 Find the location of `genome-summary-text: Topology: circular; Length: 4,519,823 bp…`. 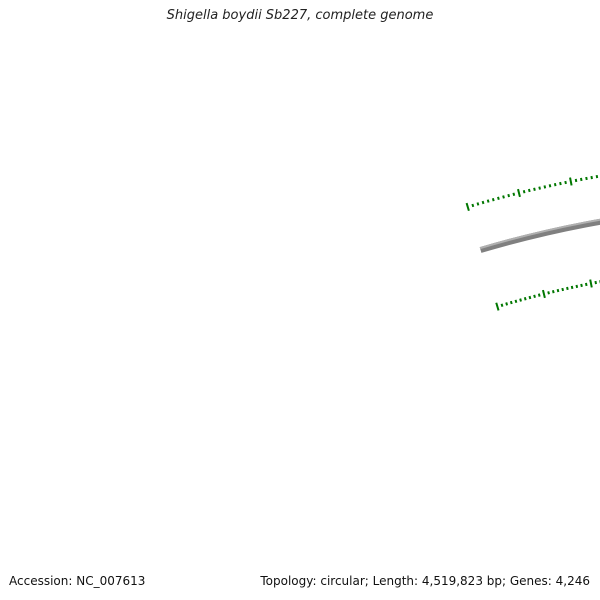

genome-summary-text: Topology: circular; Length: 4,519,823 bp… is located at coordinates (425, 581).